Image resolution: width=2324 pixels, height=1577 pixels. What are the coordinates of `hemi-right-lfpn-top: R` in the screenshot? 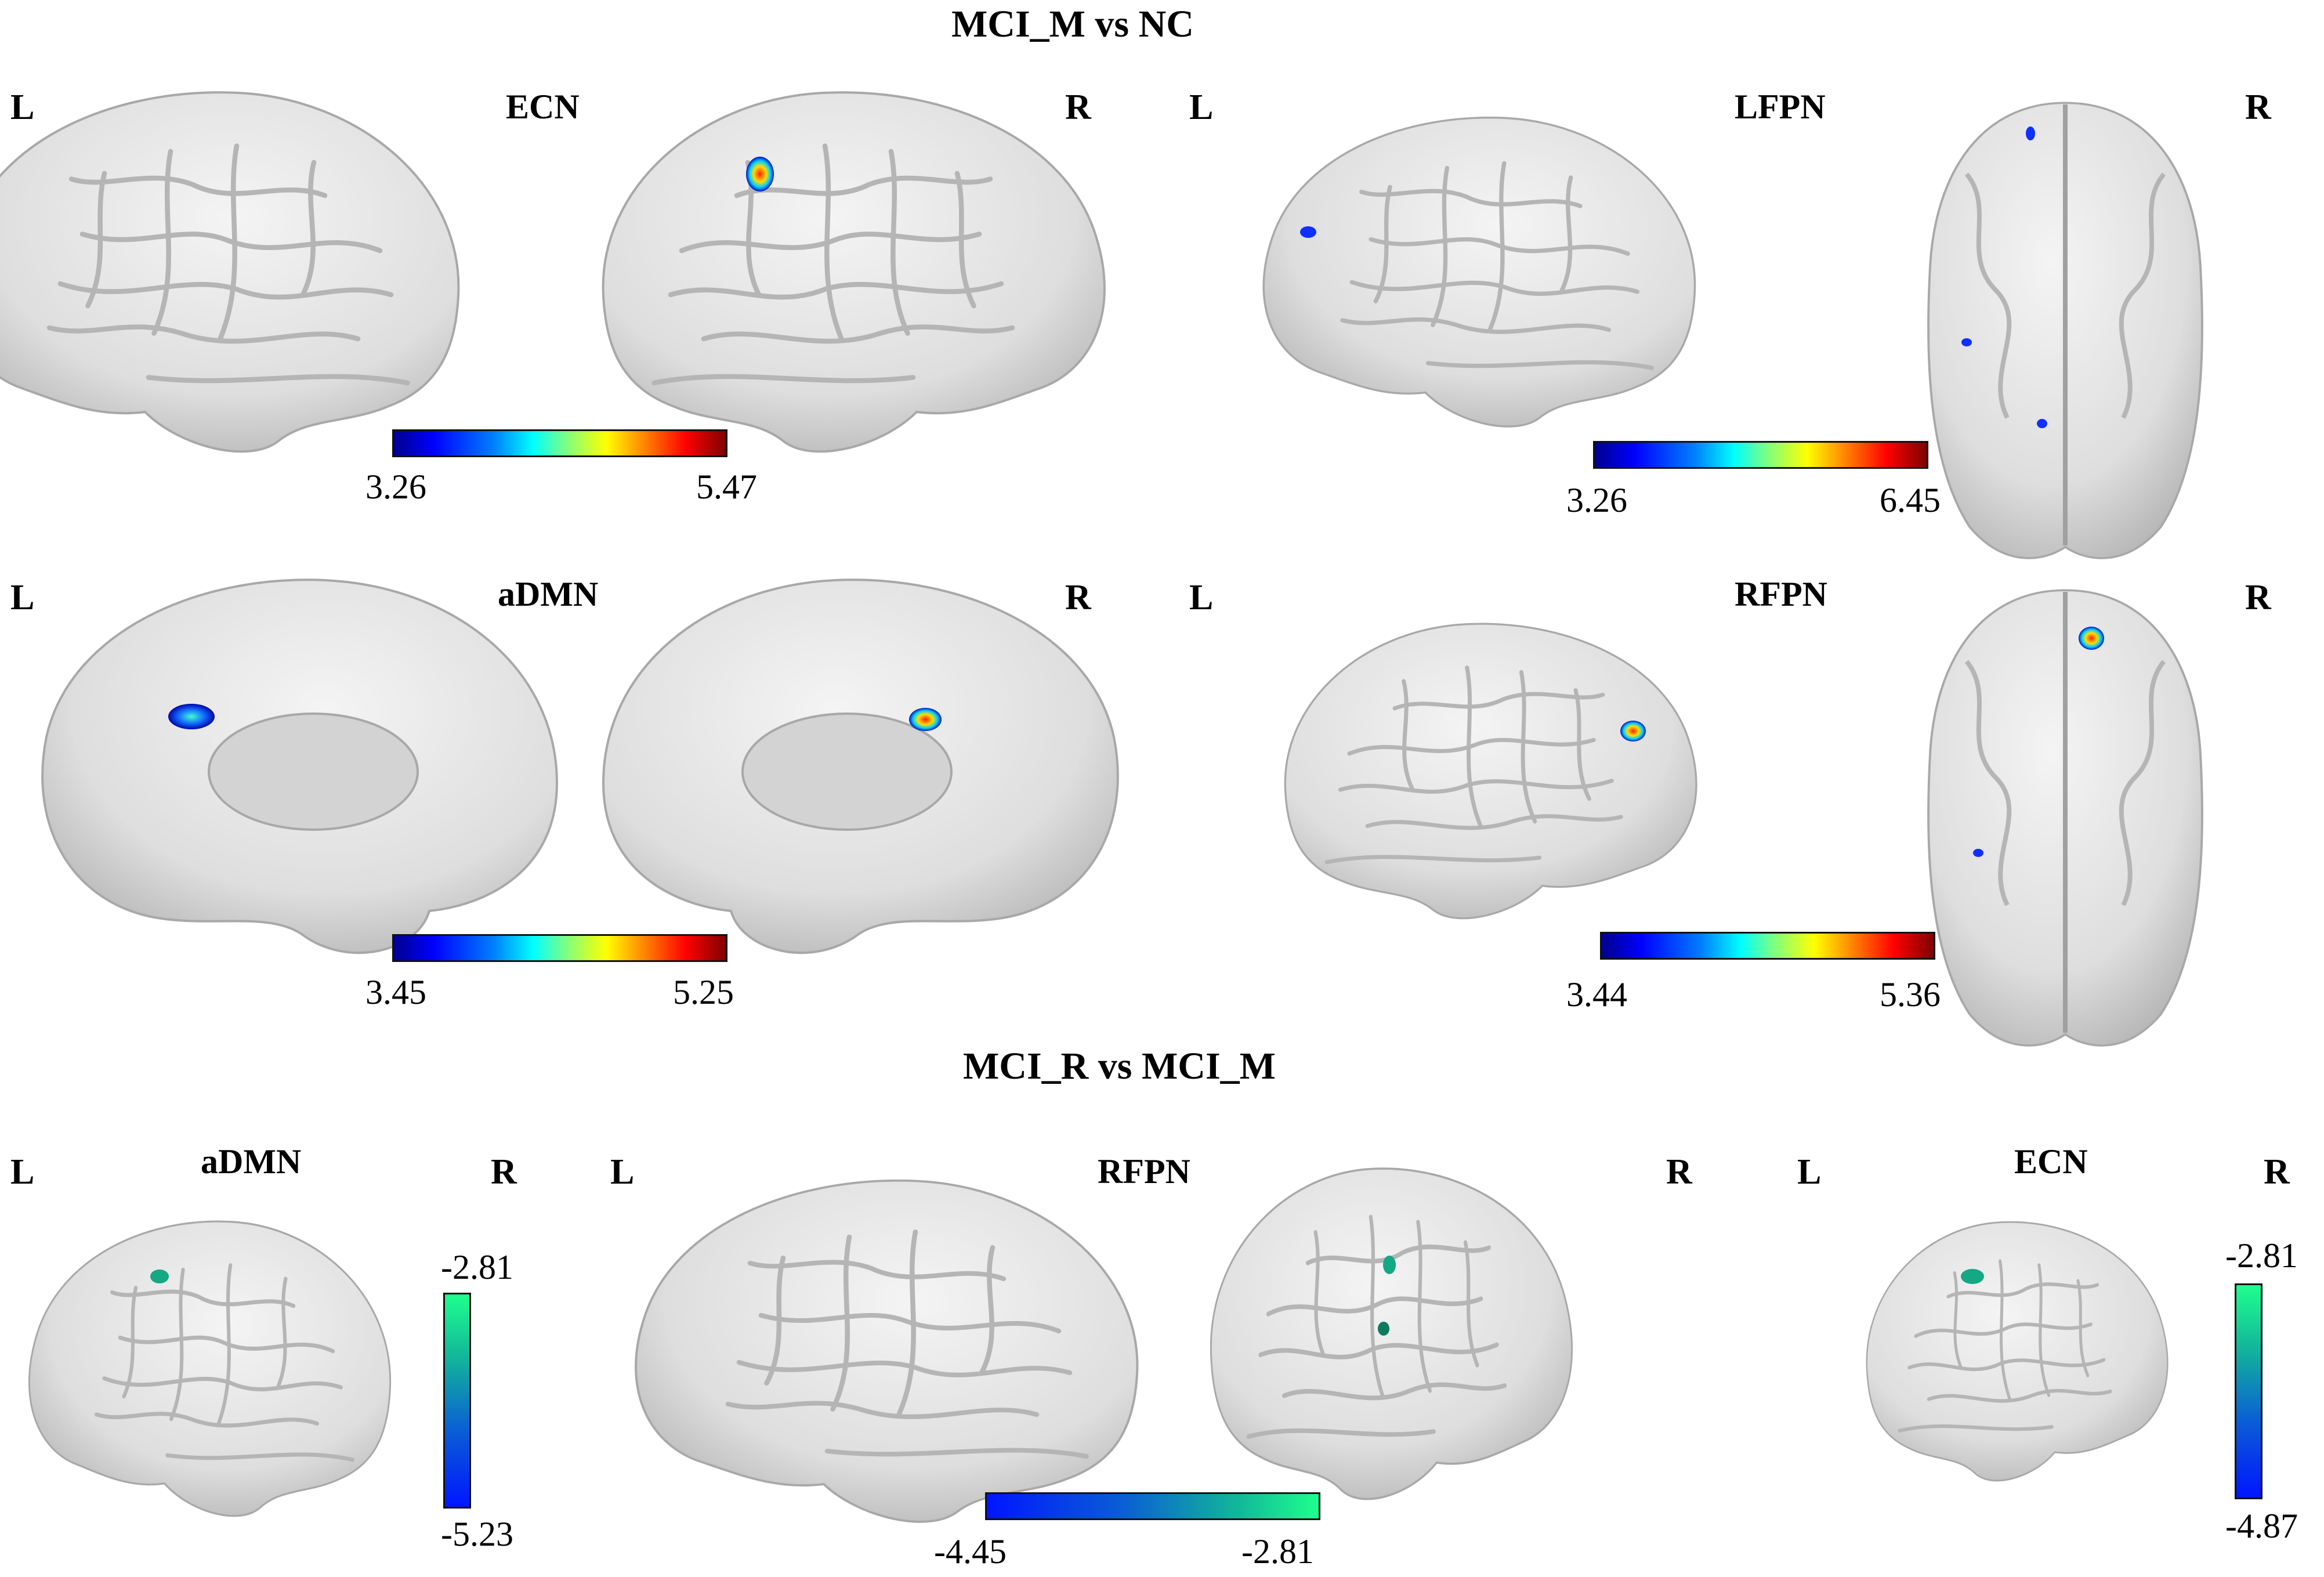 It's located at (2258, 108).